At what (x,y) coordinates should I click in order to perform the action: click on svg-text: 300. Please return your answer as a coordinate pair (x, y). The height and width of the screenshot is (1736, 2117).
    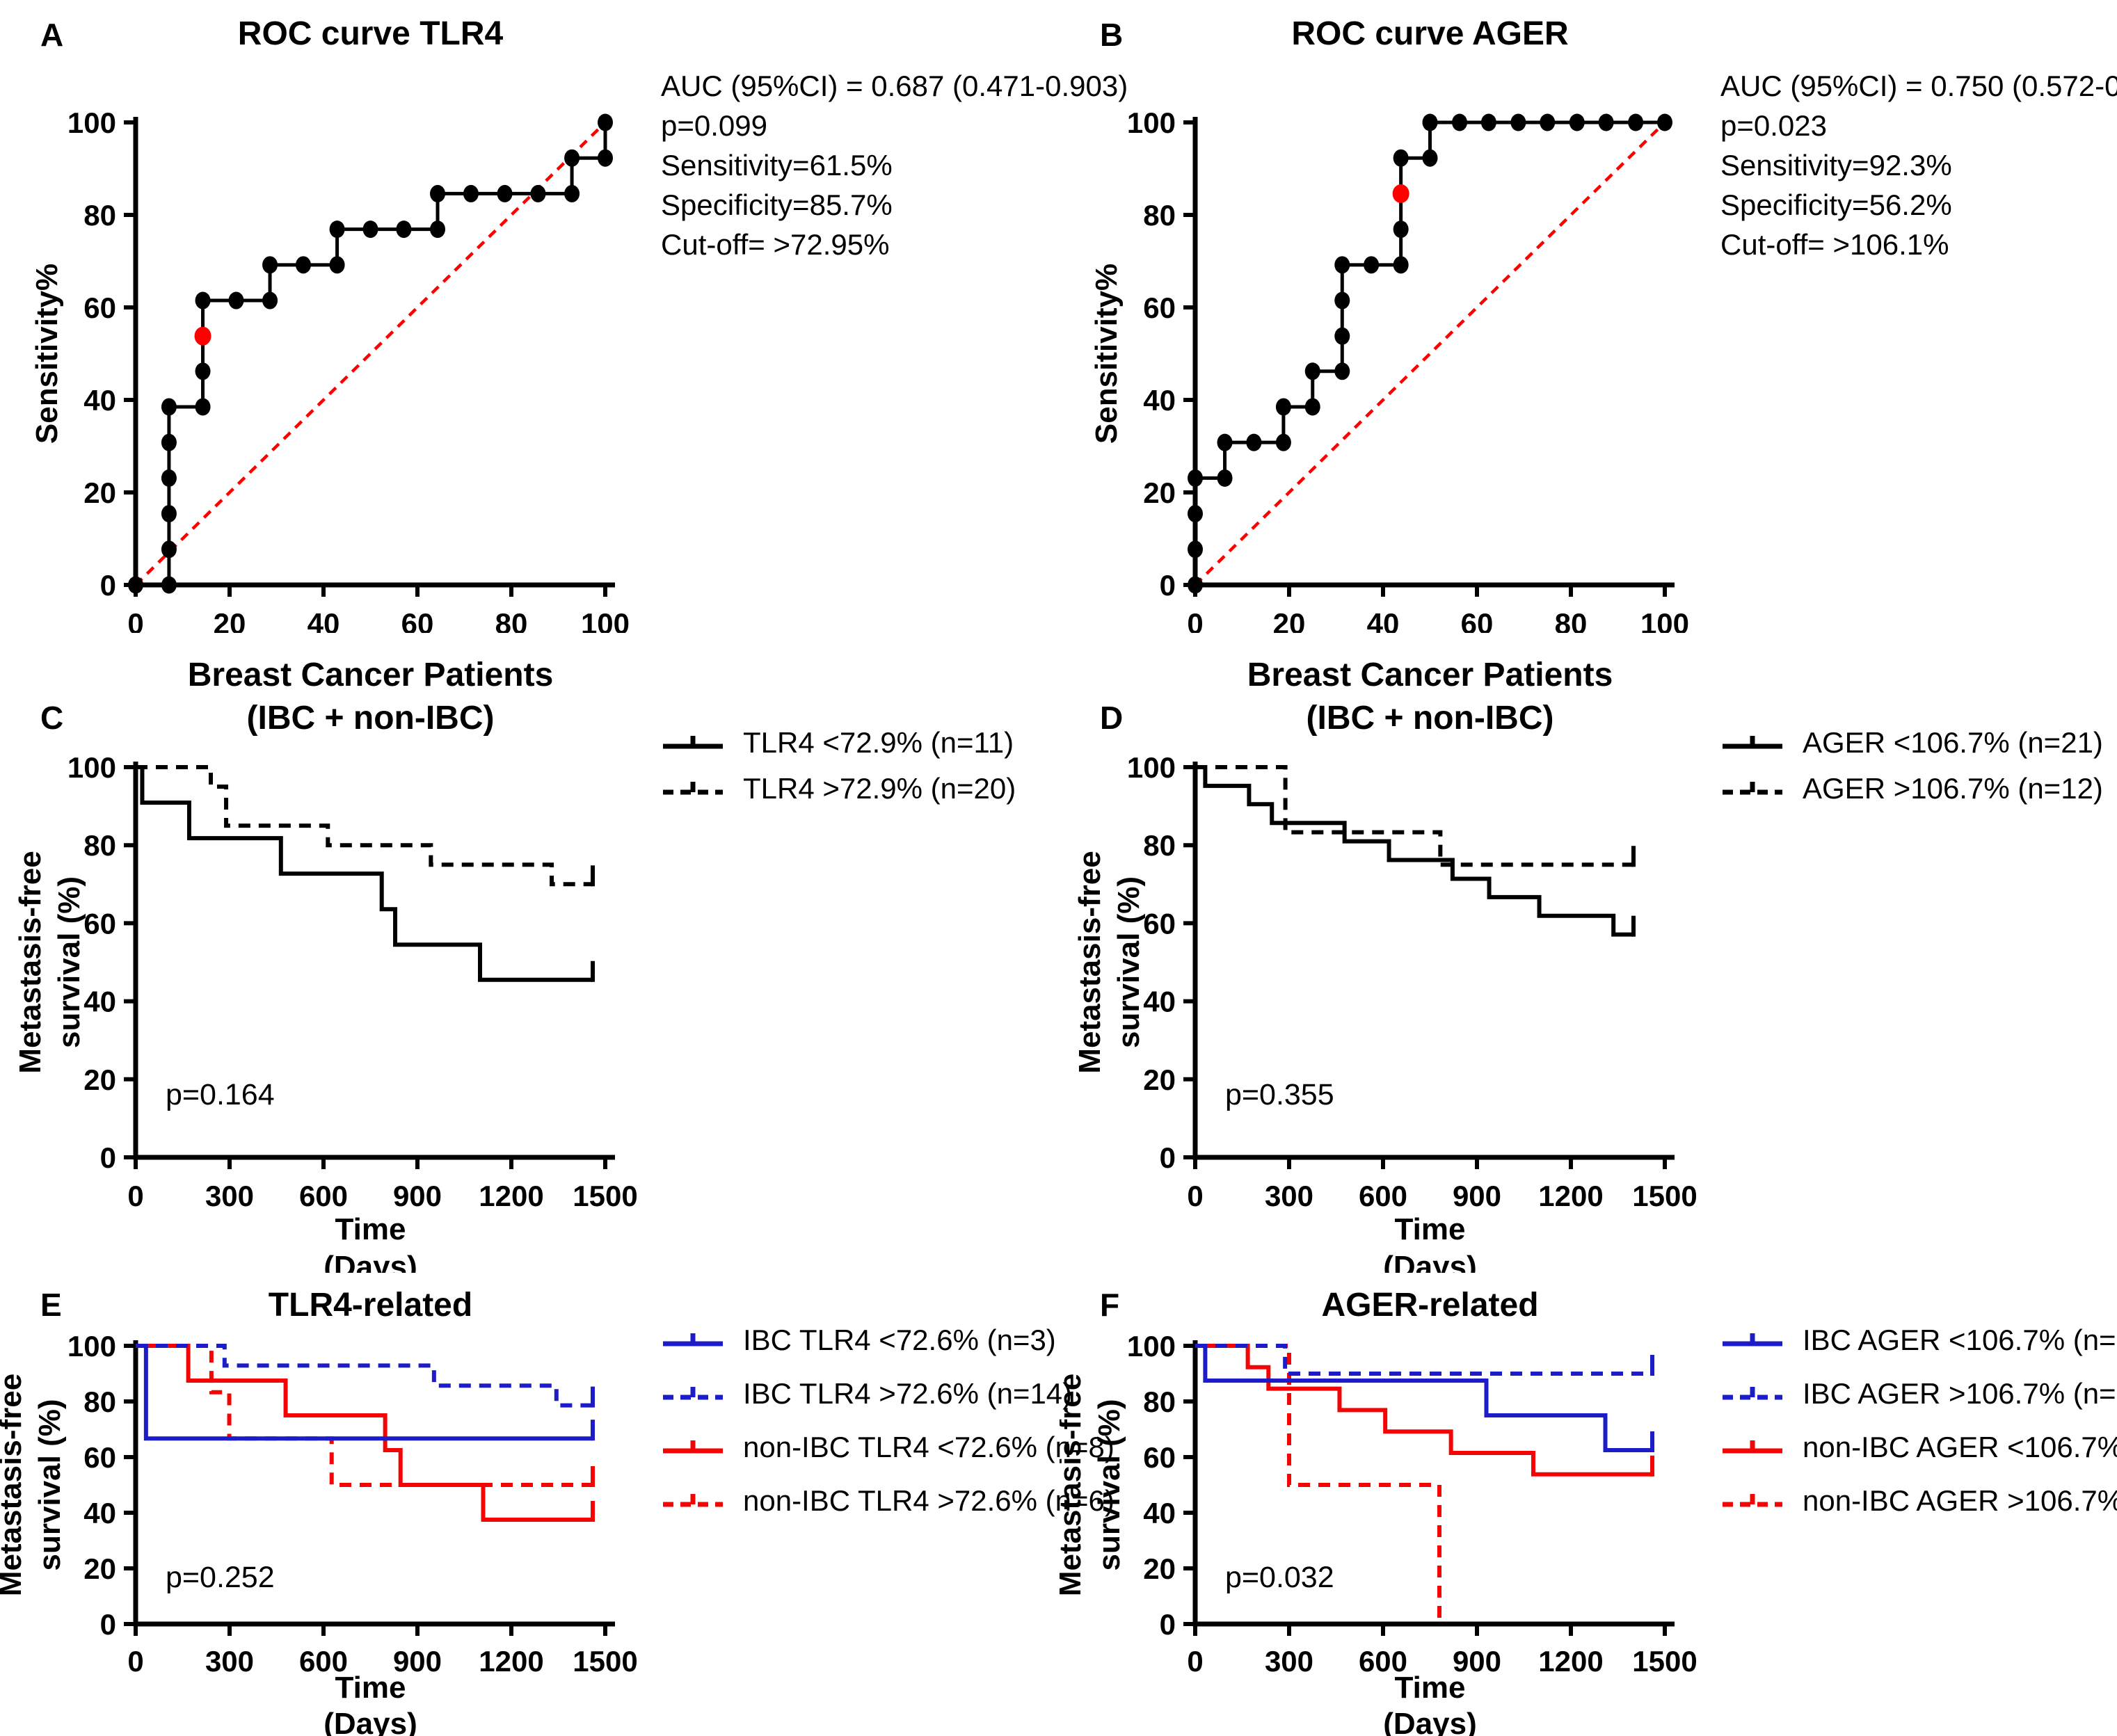
    Looking at the image, I should click on (1289, 1661).